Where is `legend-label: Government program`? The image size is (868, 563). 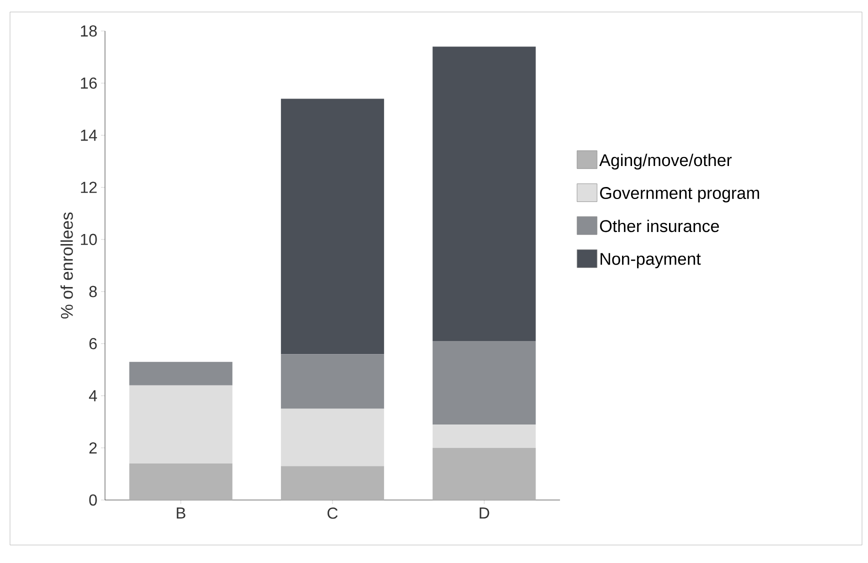 legend-label: Government program is located at coordinates (680, 194).